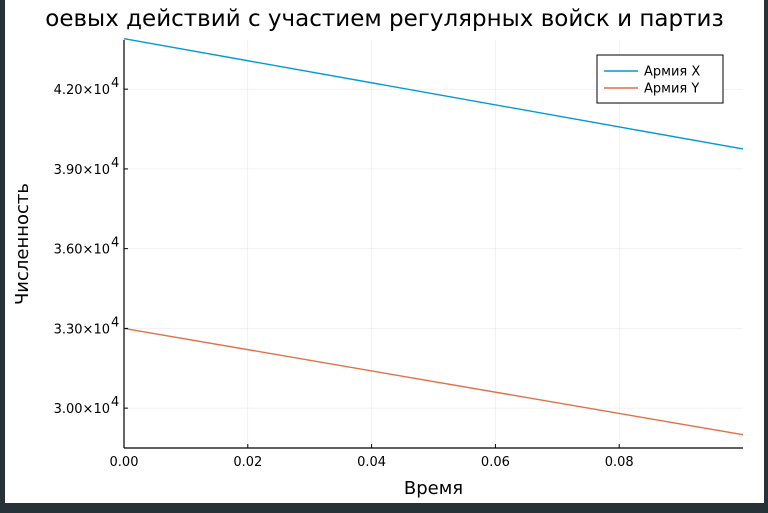 This screenshot has width=768, height=513. What do you see at coordinates (247, 462) in the screenshot?
I see `x-tick-label: 0.02` at bounding box center [247, 462].